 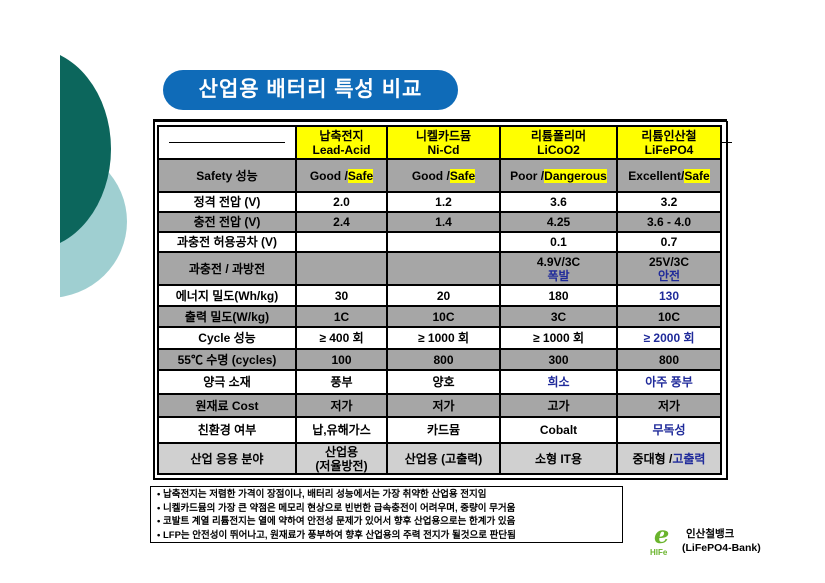 What do you see at coordinates (558, 142) in the screenshot?
I see `header-cell: 리튬폴리머 LiCoO2` at bounding box center [558, 142].